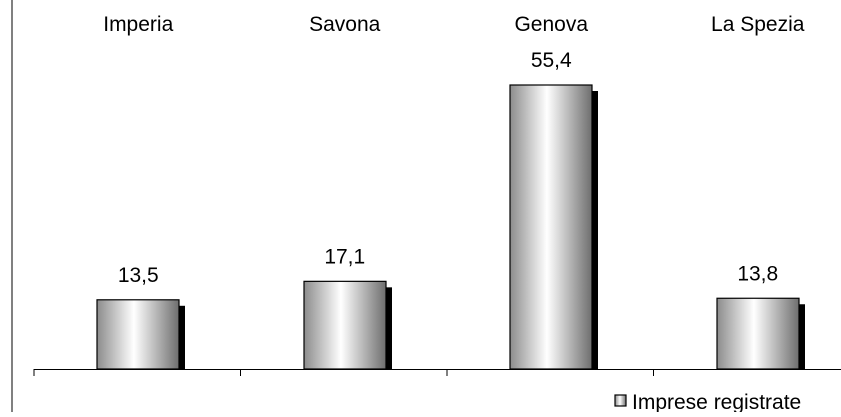 This screenshot has height=417, width=841. I want to click on legend-swatch, so click(620, 400).